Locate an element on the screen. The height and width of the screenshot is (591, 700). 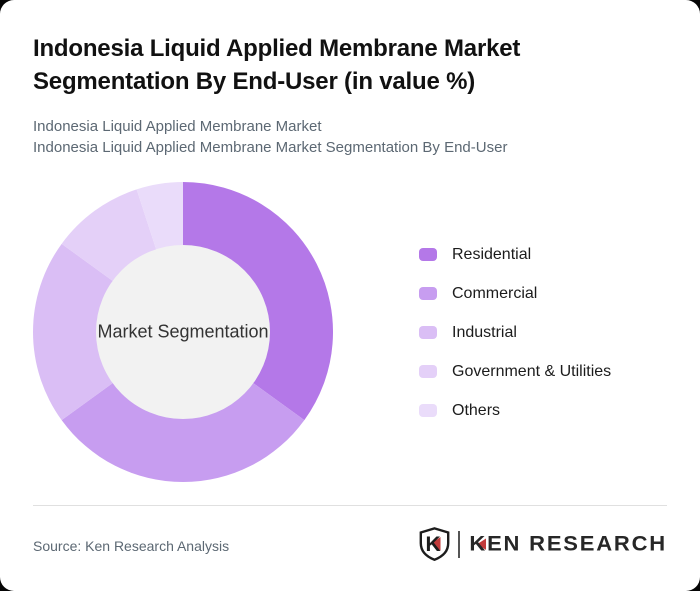
brand-k-red-triangle-icon is located at coordinates (482, 544).